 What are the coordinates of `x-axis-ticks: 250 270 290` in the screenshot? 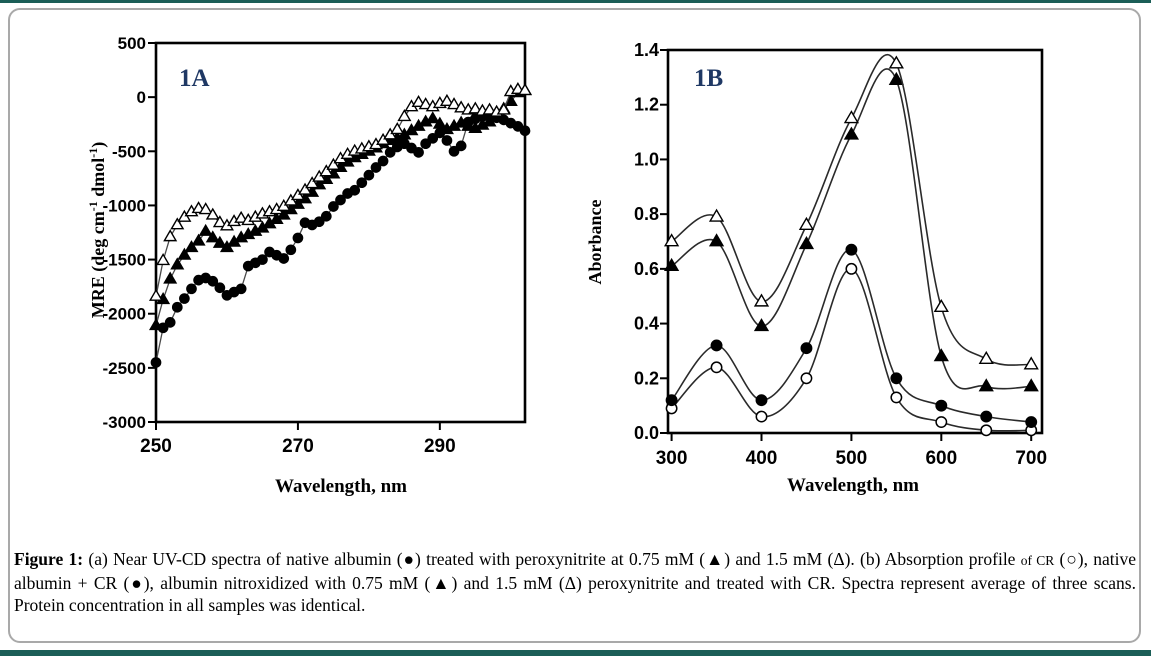 It's located at (298, 439).